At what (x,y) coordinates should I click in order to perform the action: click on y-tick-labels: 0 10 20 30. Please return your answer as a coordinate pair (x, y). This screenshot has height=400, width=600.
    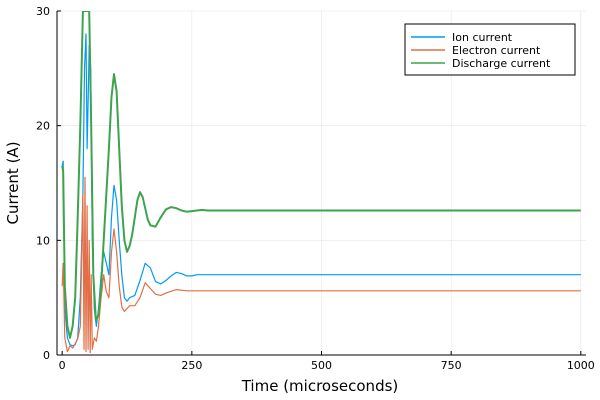
    Looking at the image, I should click on (43, 183).